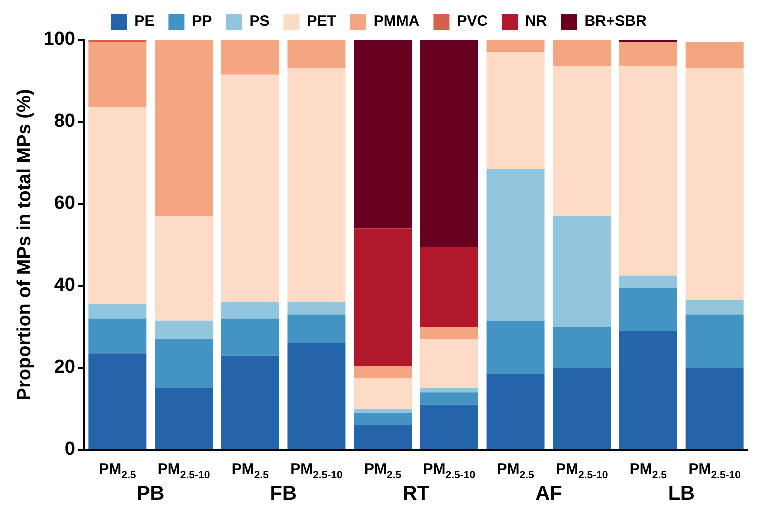 The height and width of the screenshot is (508, 760). I want to click on text: RT, so click(416, 494).